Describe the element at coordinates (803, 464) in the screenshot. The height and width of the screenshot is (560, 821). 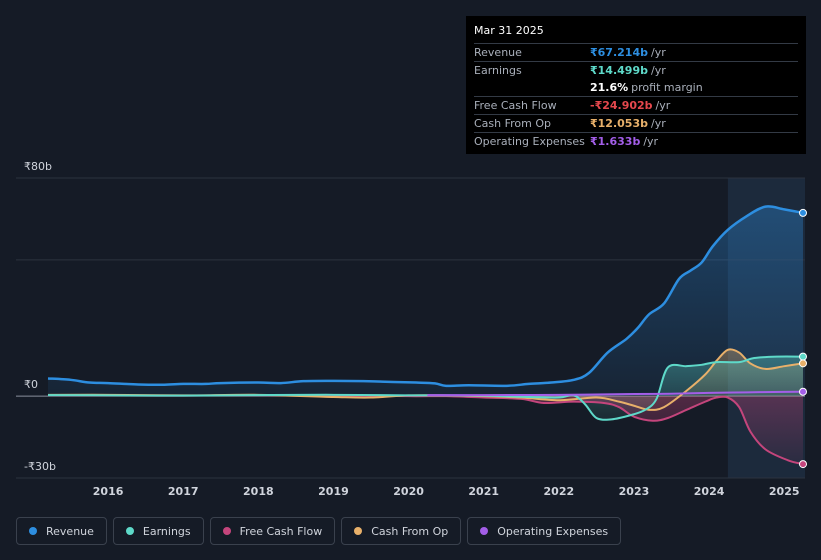
I see `end-dot-free-cash-flow` at that location.